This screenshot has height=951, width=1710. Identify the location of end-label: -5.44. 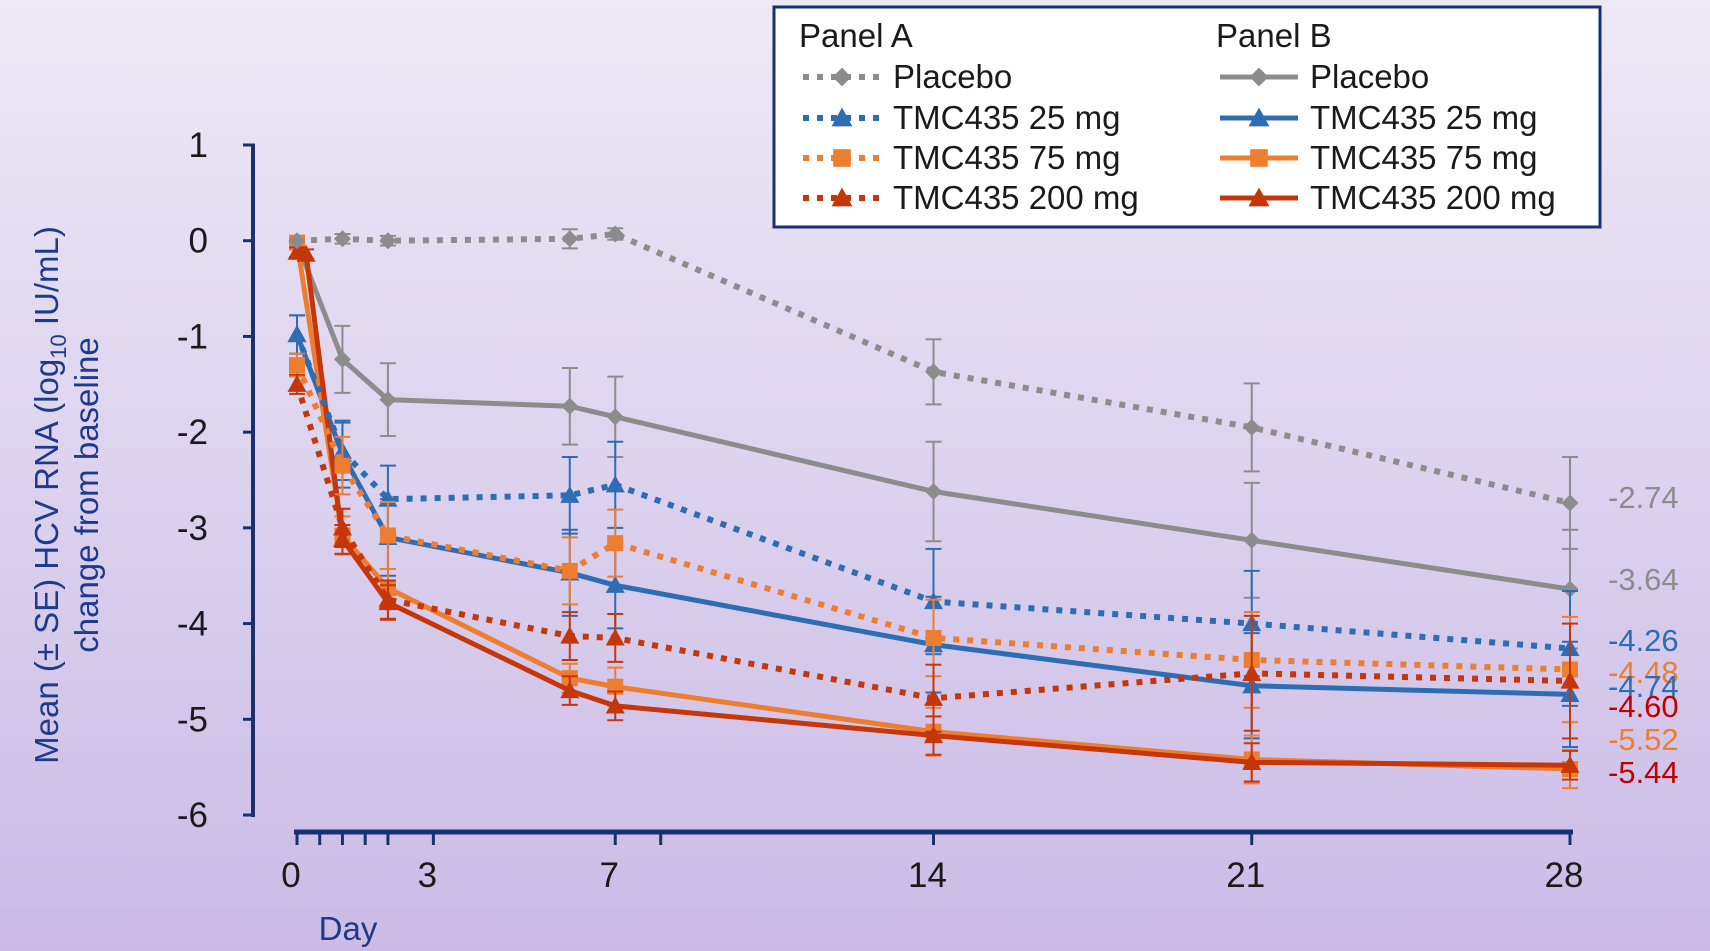
(1643, 772).